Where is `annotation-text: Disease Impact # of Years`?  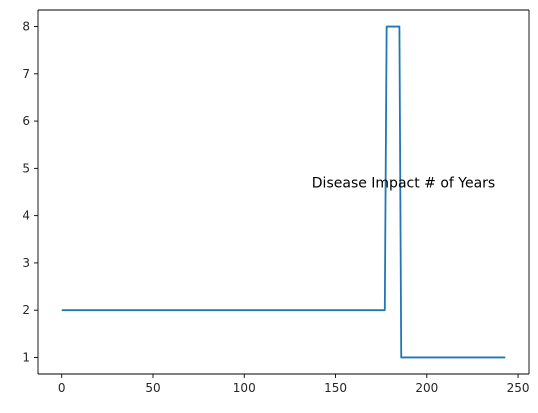 annotation-text: Disease Impact # of Years is located at coordinates (403, 184).